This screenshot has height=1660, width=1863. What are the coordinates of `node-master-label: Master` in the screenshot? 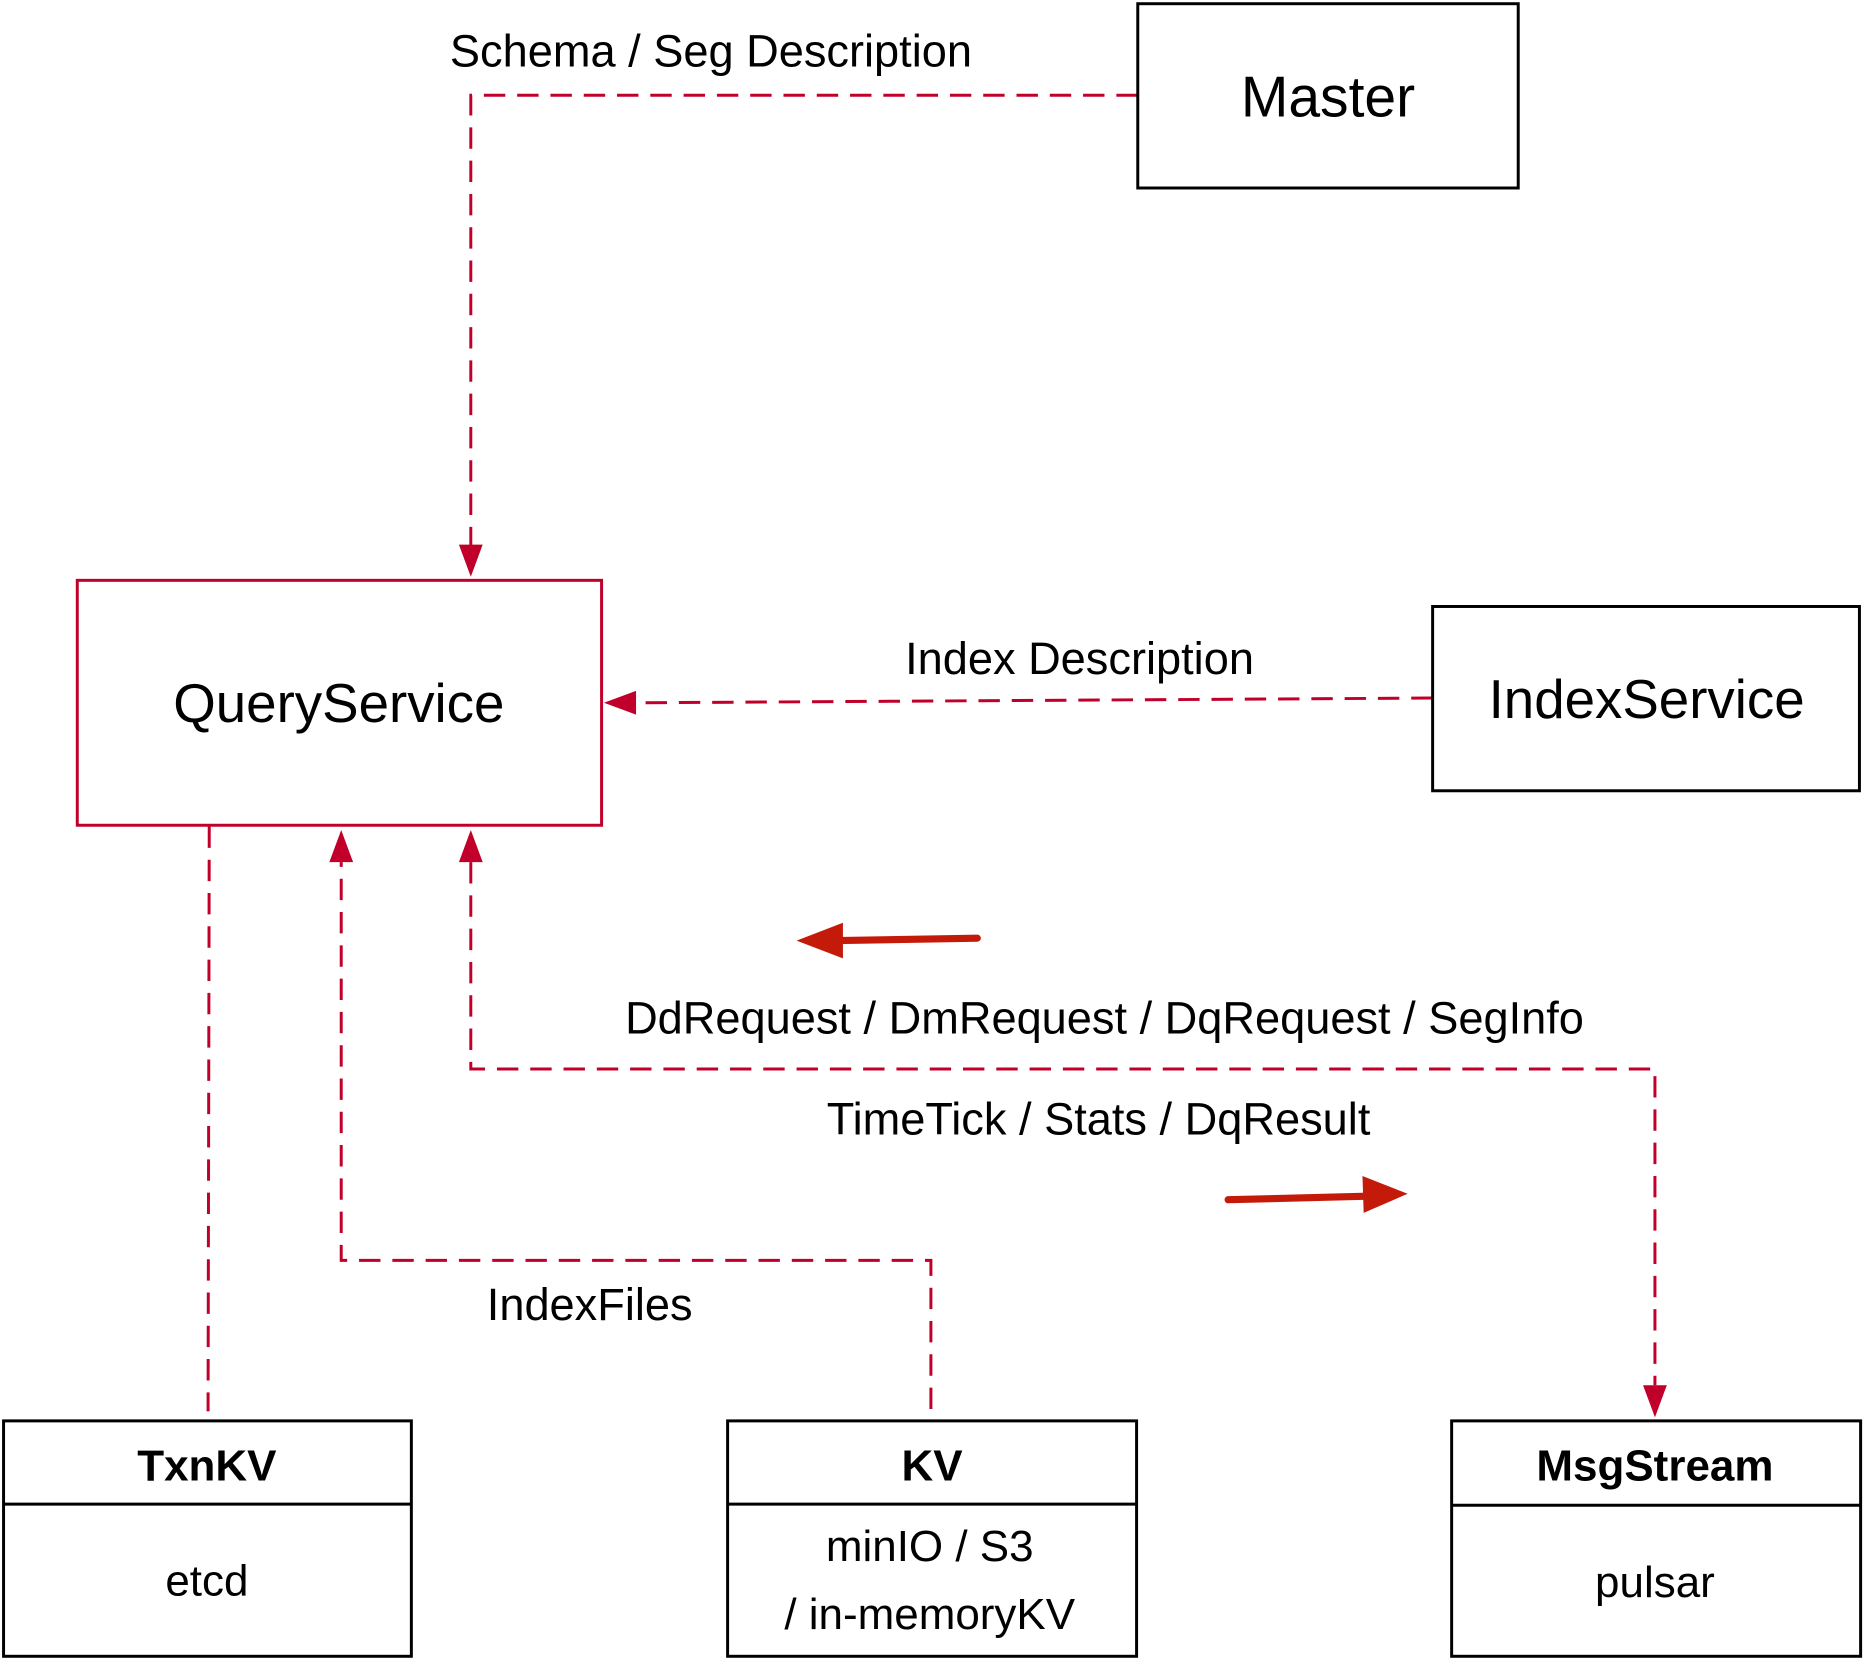 It's located at (1328, 98).